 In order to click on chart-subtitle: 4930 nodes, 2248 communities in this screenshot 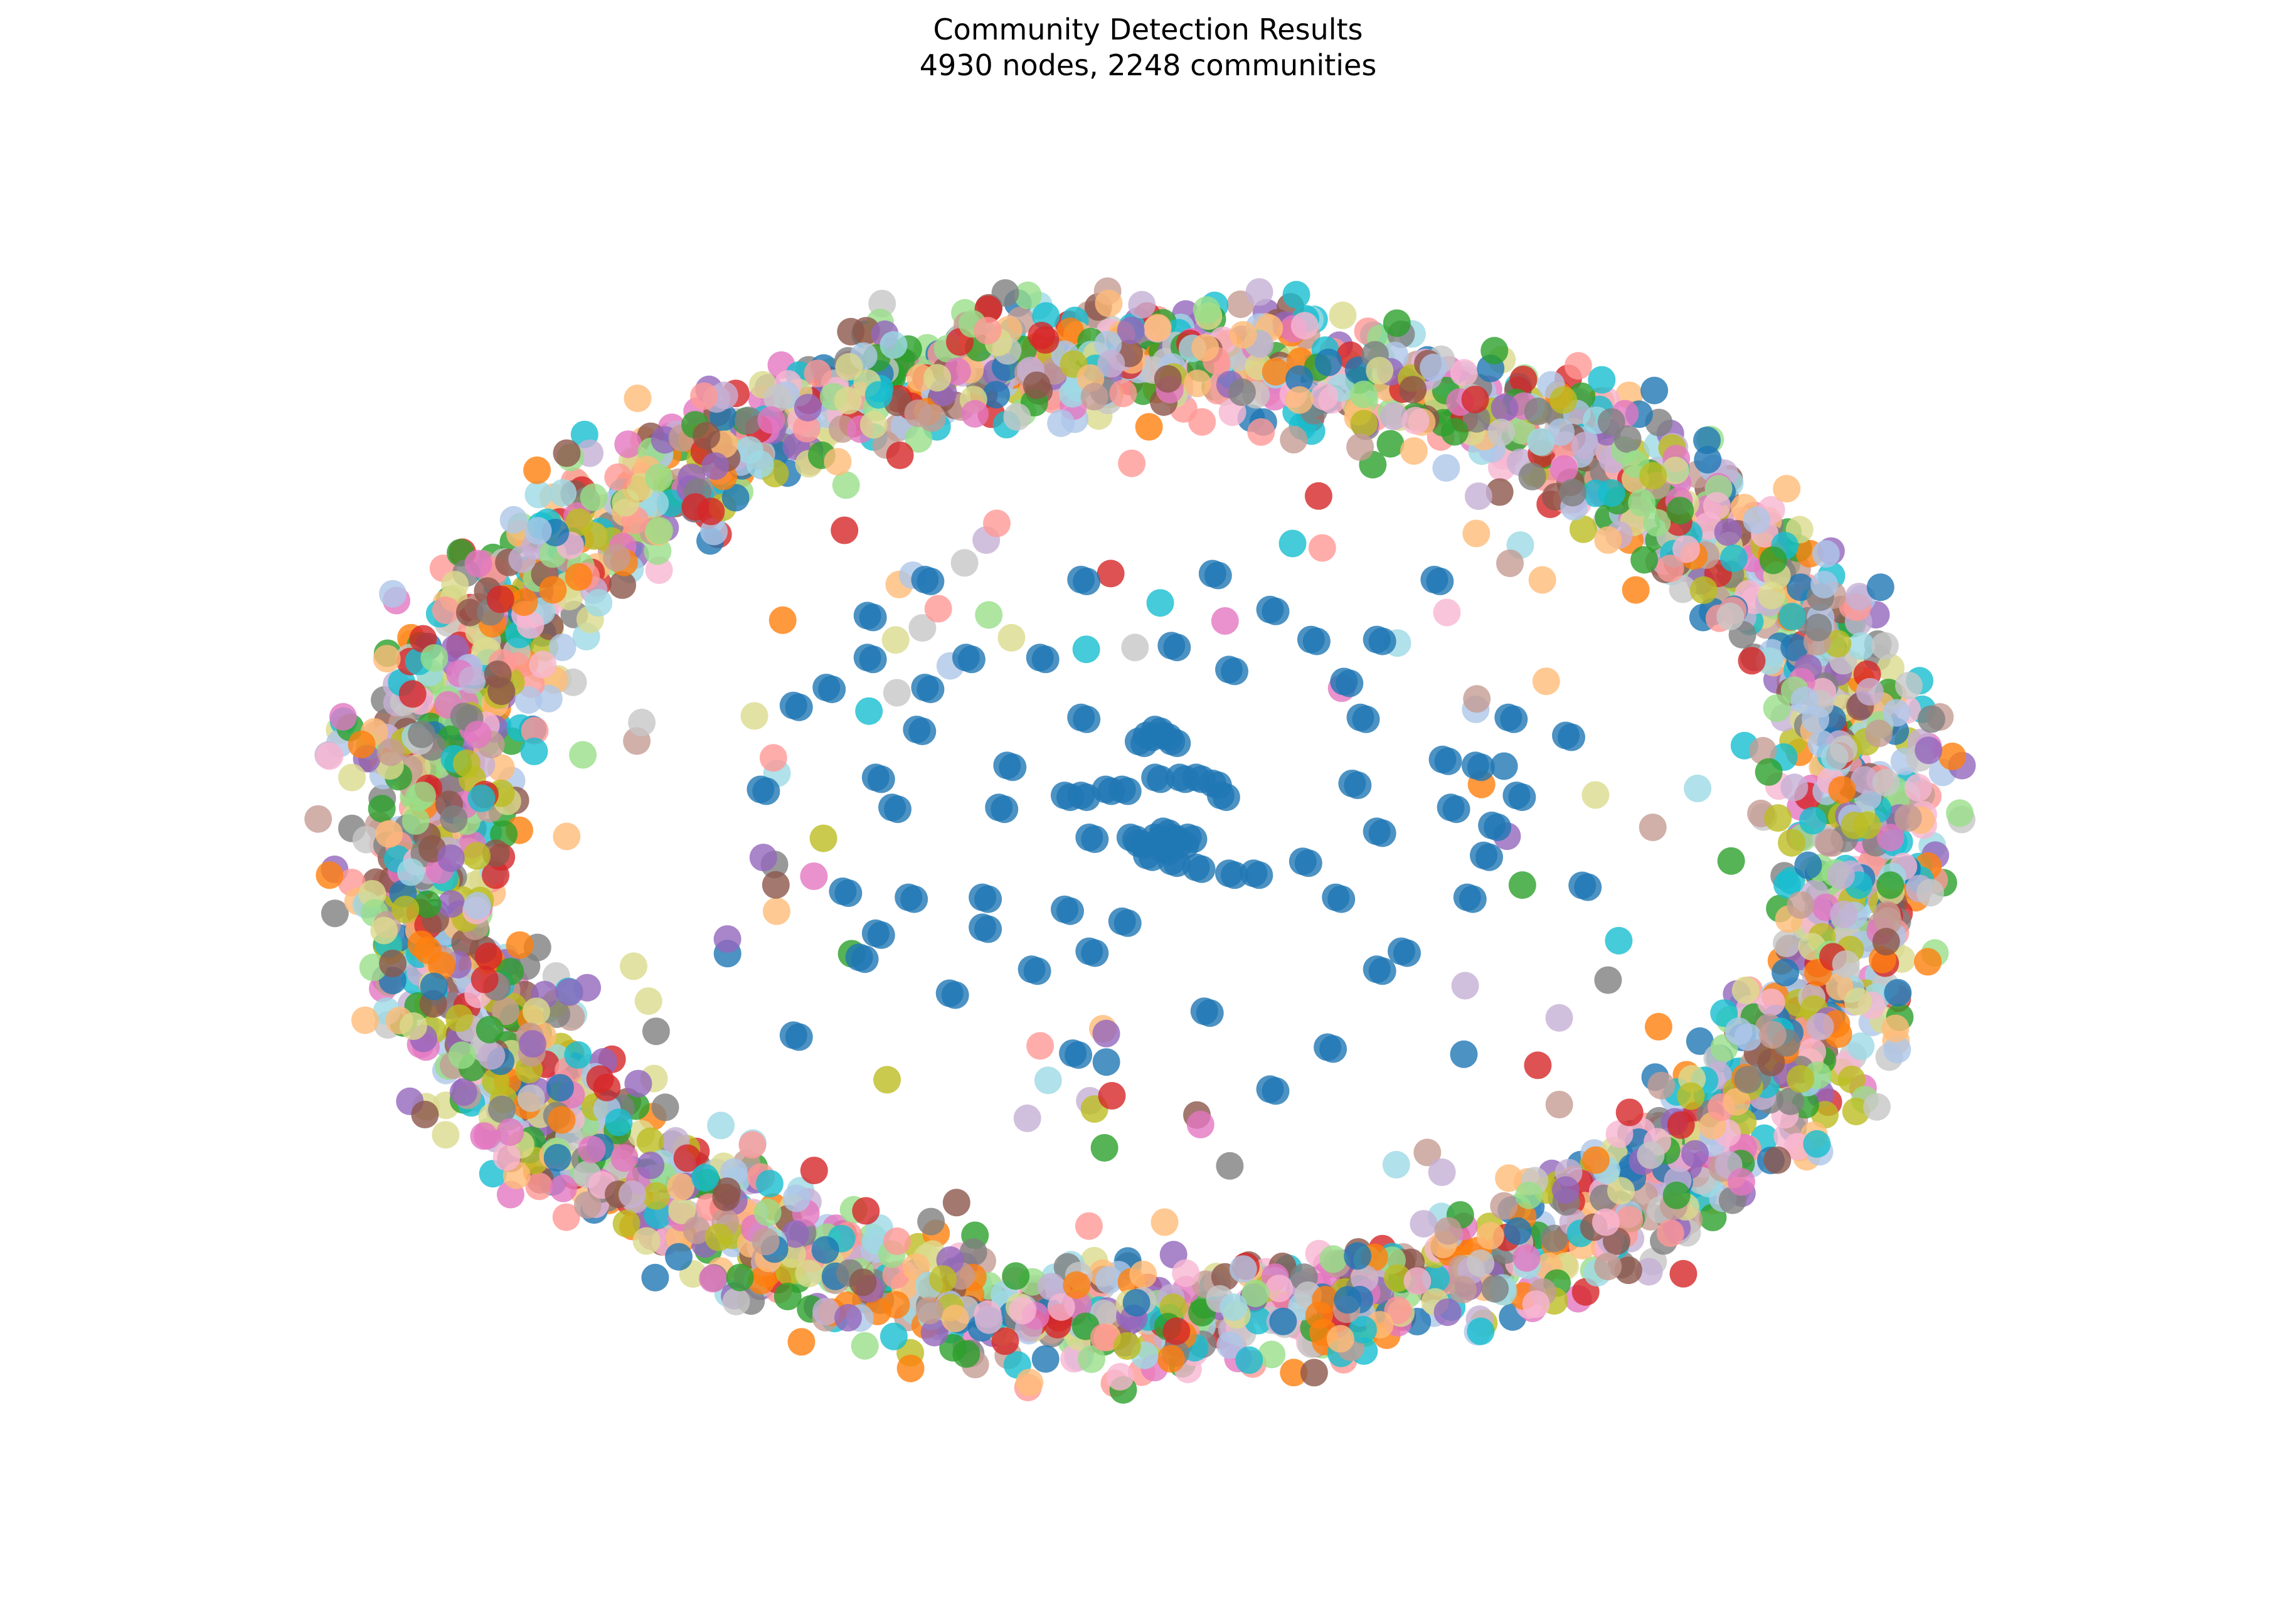, I will do `click(1148, 65)`.